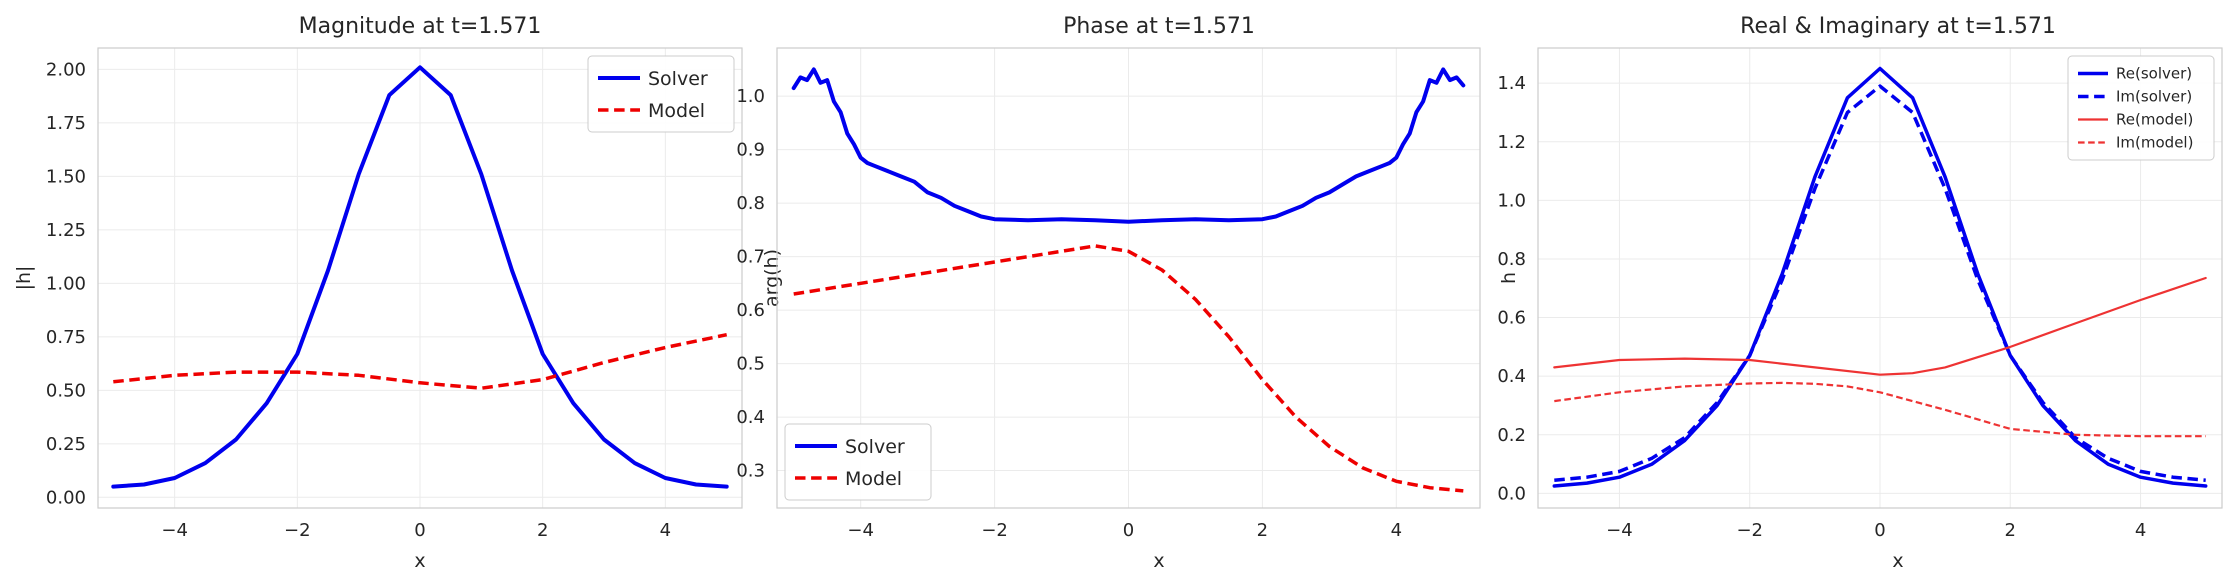  Describe the element at coordinates (1880, 326) in the screenshot. I see `series-line-re-model` at that location.